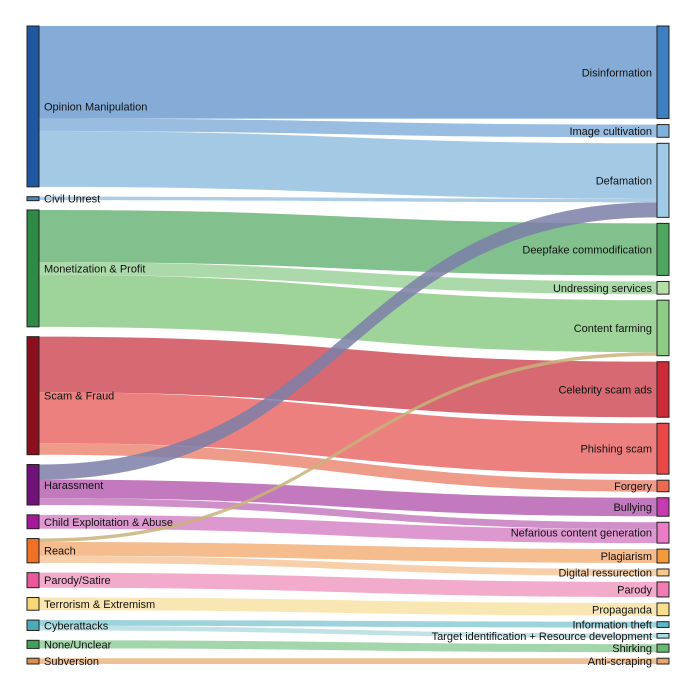  What do you see at coordinates (33, 522) in the screenshot?
I see `source-node-child-exploitation-abuse` at bounding box center [33, 522].